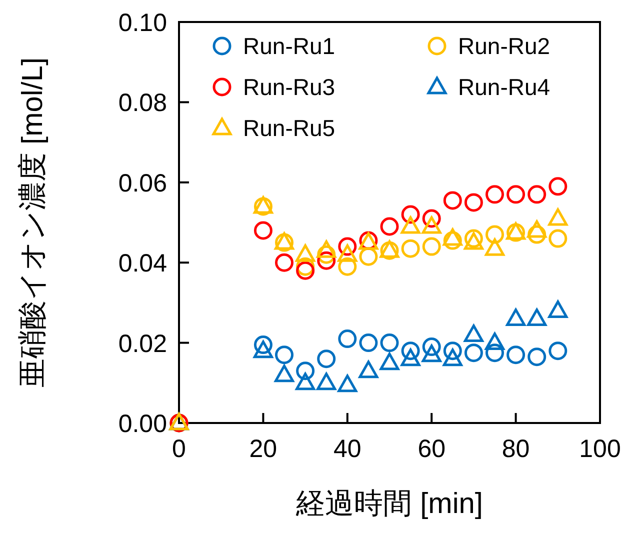  Describe the element at coordinates (289, 128) in the screenshot. I see `legend-label: Run-Ru5` at that location.